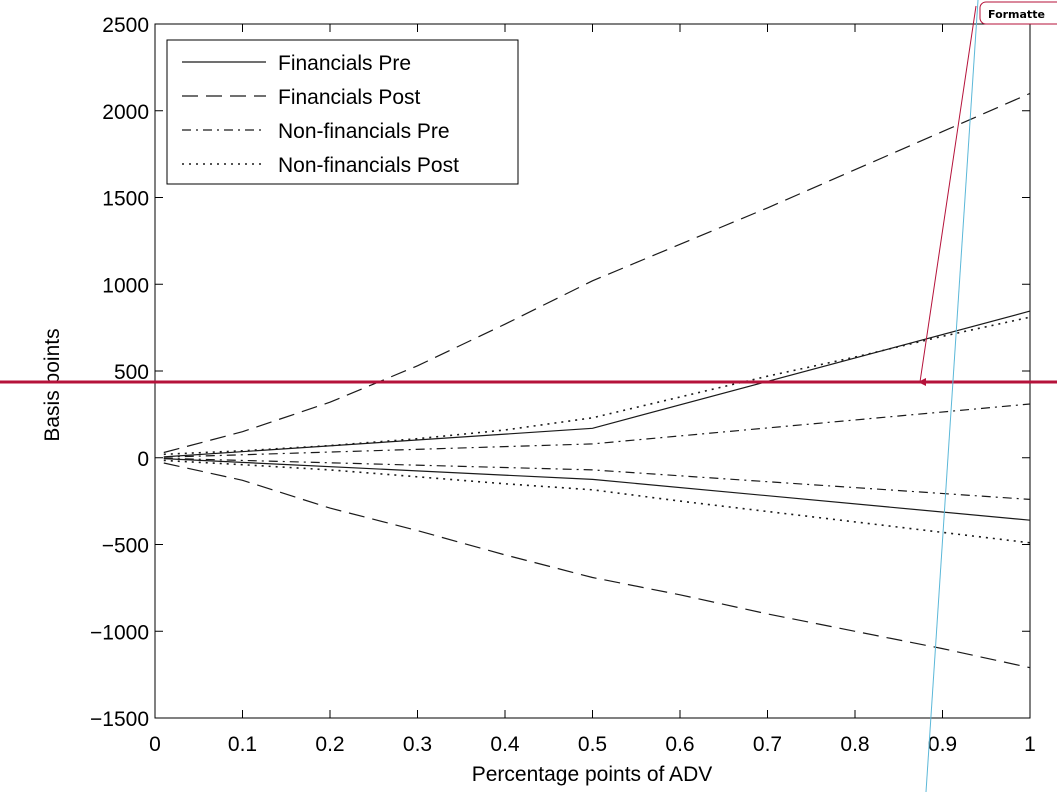  I want to click on x-tick-label: 0.5, so click(592, 744).